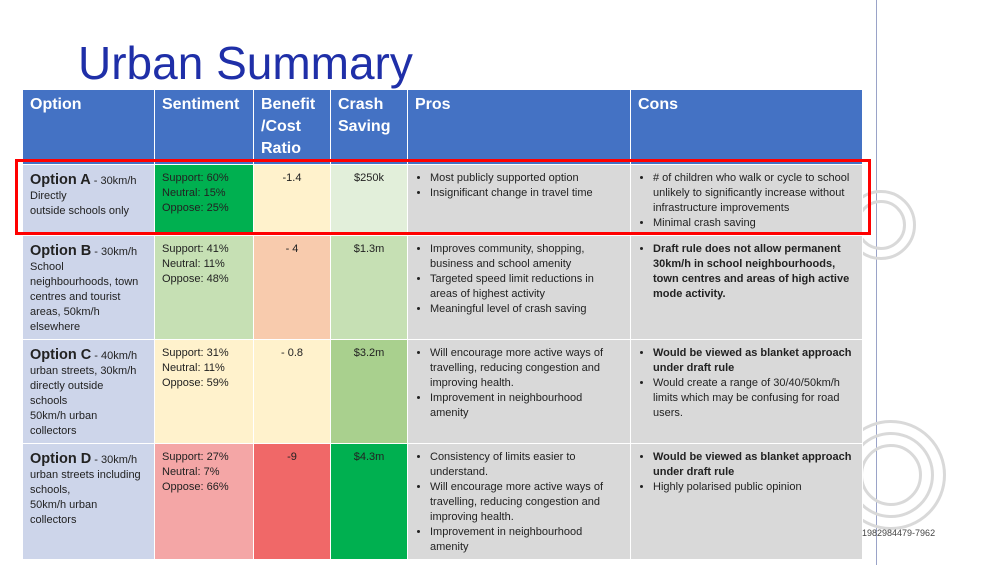  Describe the element at coordinates (64, 505) in the screenshot. I see `option-description-line: 50km/h urban` at that location.